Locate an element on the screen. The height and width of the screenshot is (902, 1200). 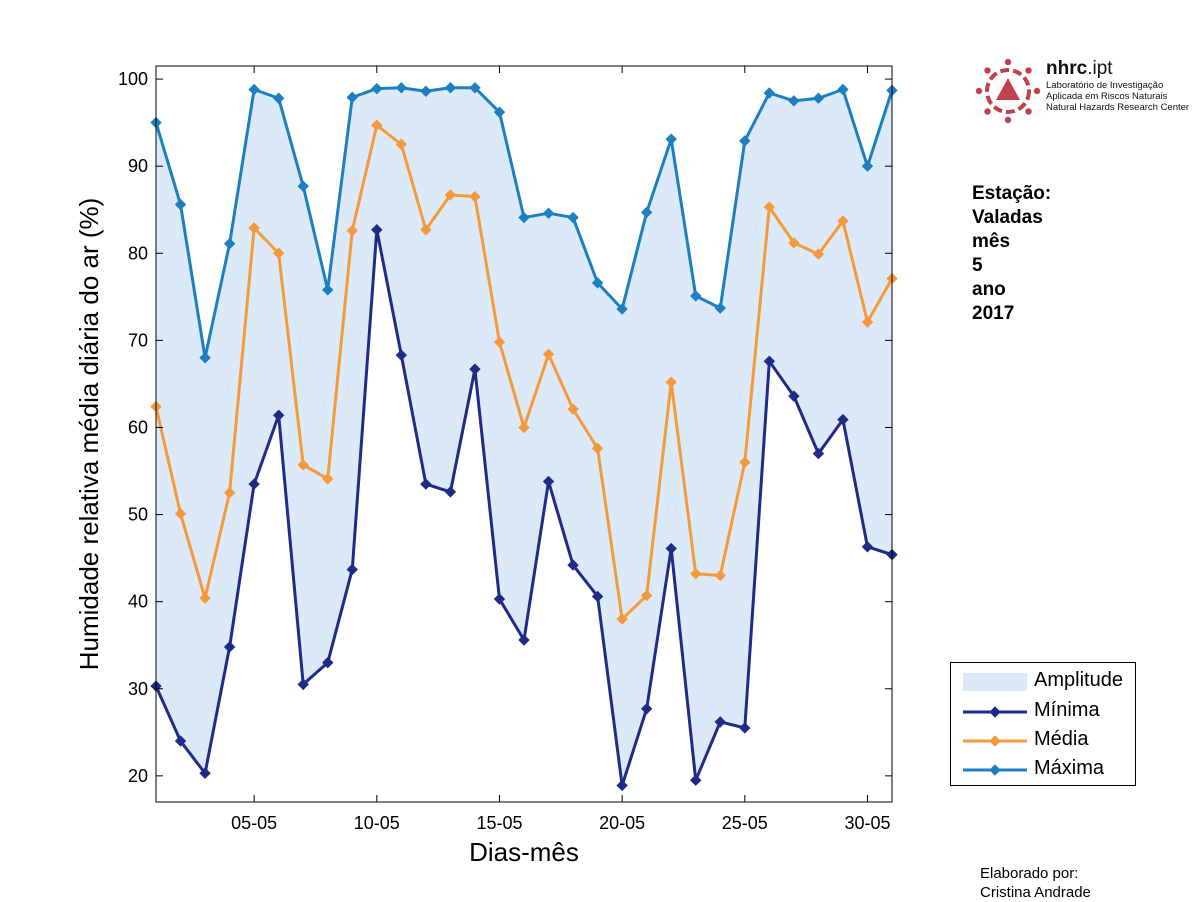
legend-swatch-media is located at coordinates (995, 741).